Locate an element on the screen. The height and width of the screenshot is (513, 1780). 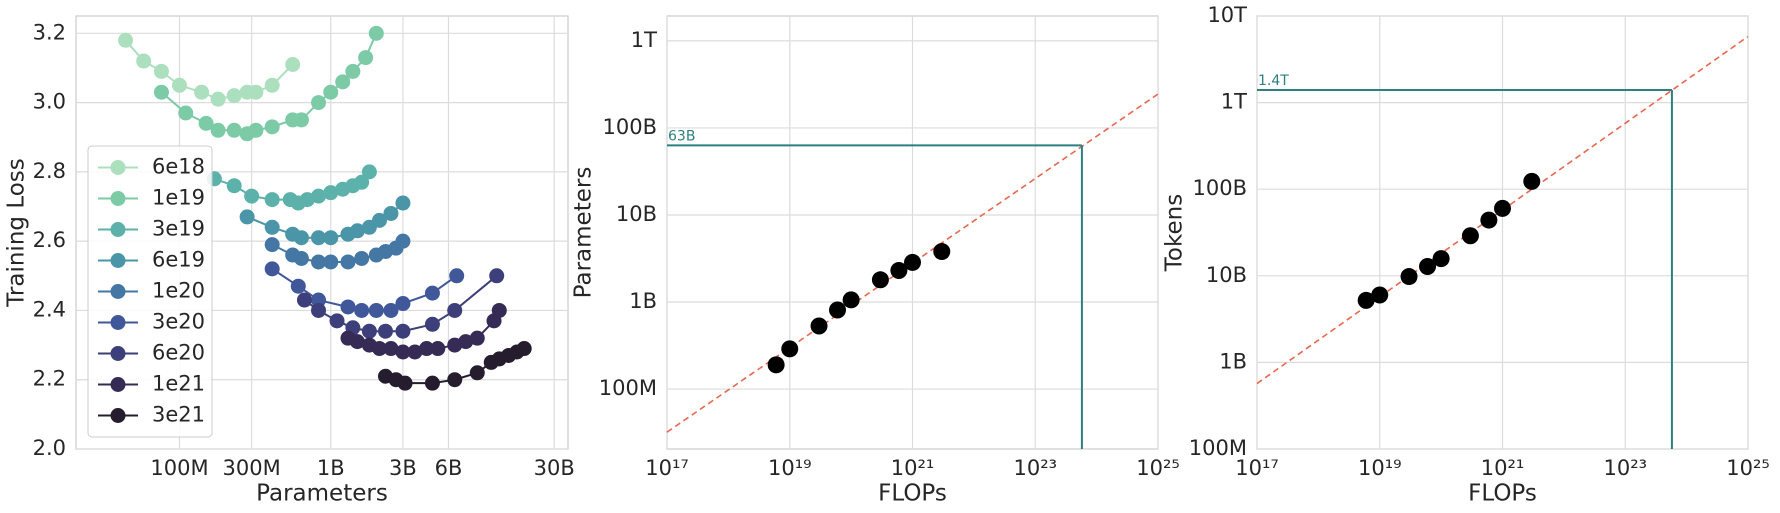
legend-label: 1e21 is located at coordinates (178, 384).